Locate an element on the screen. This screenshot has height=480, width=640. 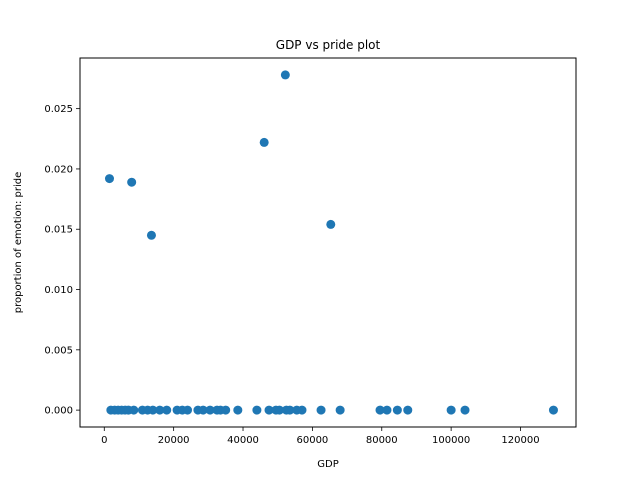
y-tick-label: 0.015 is located at coordinates (58, 230).